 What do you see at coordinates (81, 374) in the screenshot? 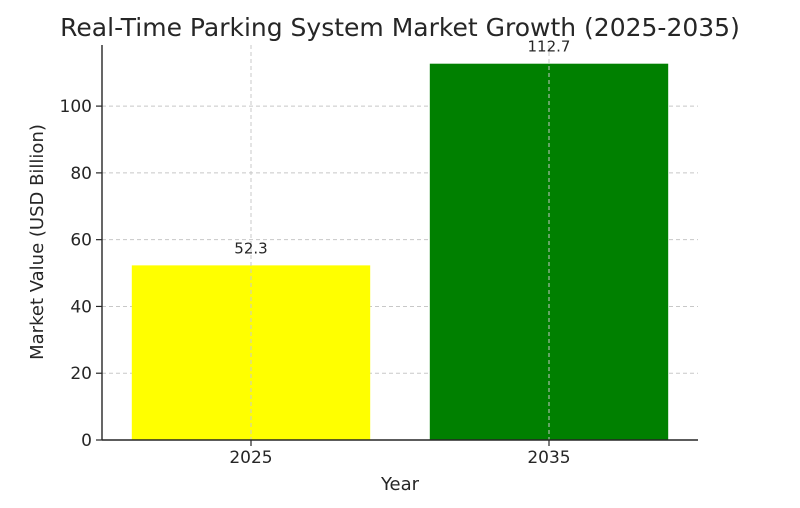
I see `y-tick-label: 20` at bounding box center [81, 374].